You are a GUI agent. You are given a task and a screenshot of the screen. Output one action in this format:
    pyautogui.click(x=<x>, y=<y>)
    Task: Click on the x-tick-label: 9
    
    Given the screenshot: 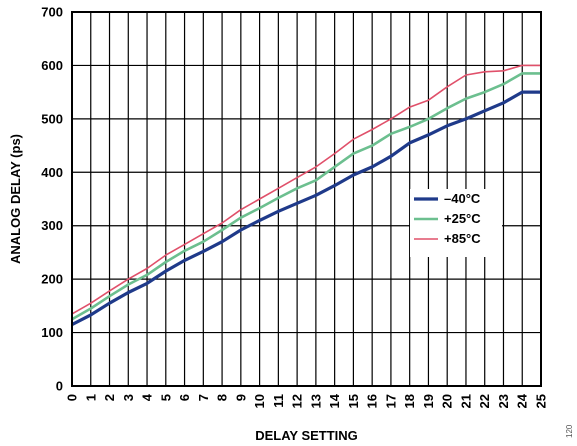 What is the action you would take?
    pyautogui.click(x=240, y=397)
    